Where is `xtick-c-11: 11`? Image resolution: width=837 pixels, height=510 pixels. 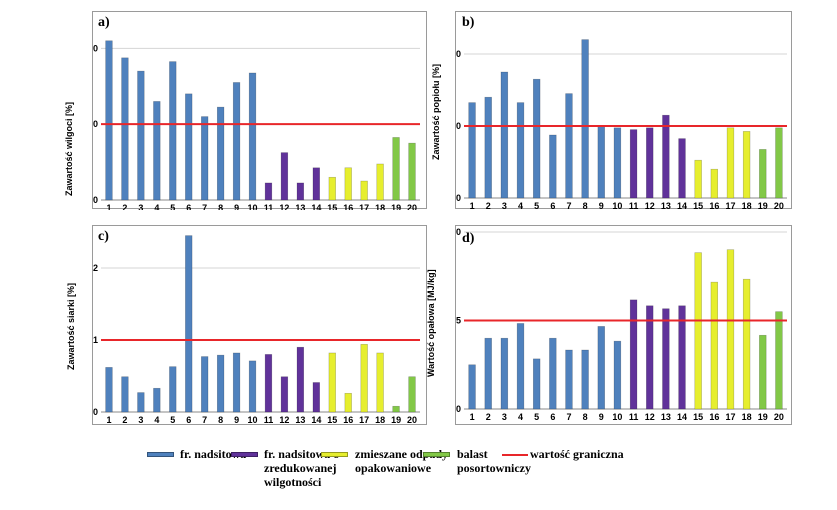 xtick-c-11: 11 is located at coordinates (269, 420).